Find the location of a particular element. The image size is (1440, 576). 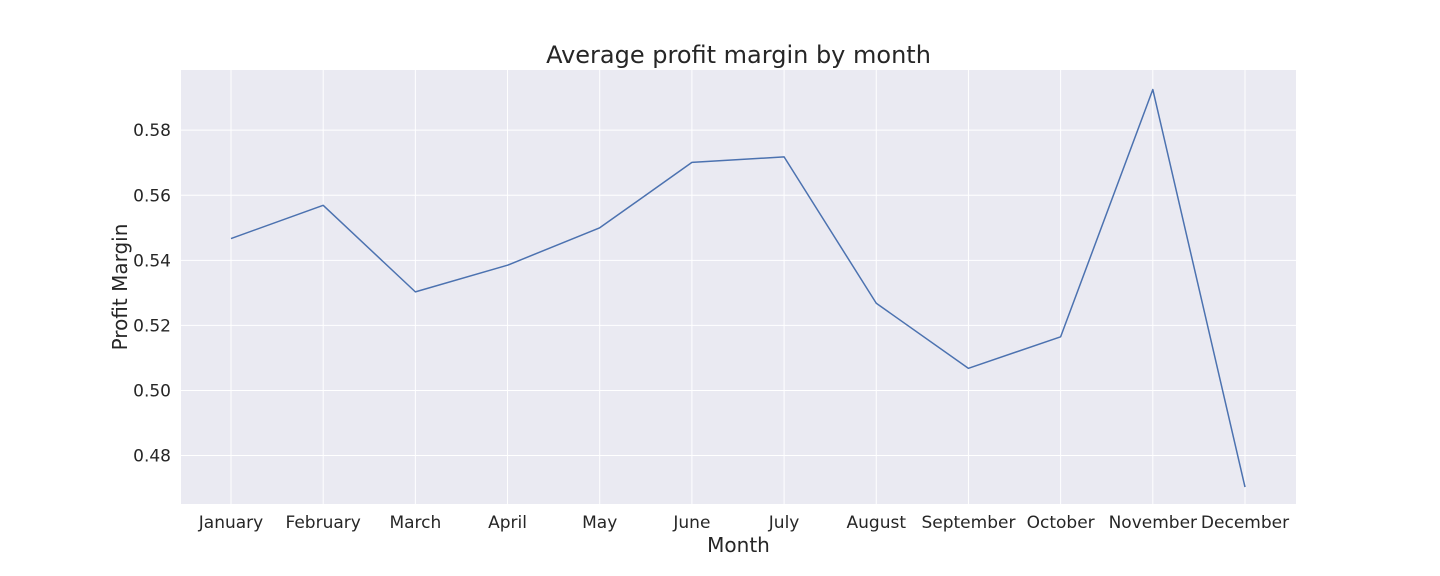

y-axis-title: Profit Margin is located at coordinates (120, 287).